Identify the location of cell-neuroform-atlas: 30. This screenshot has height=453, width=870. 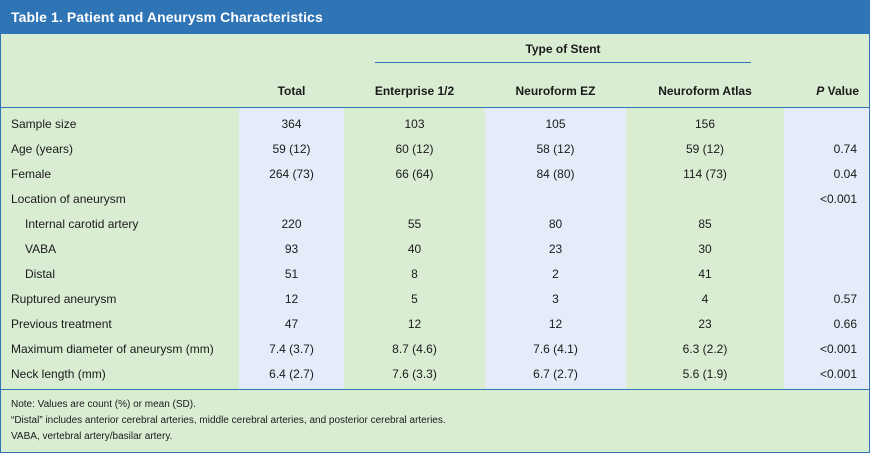
(705, 249).